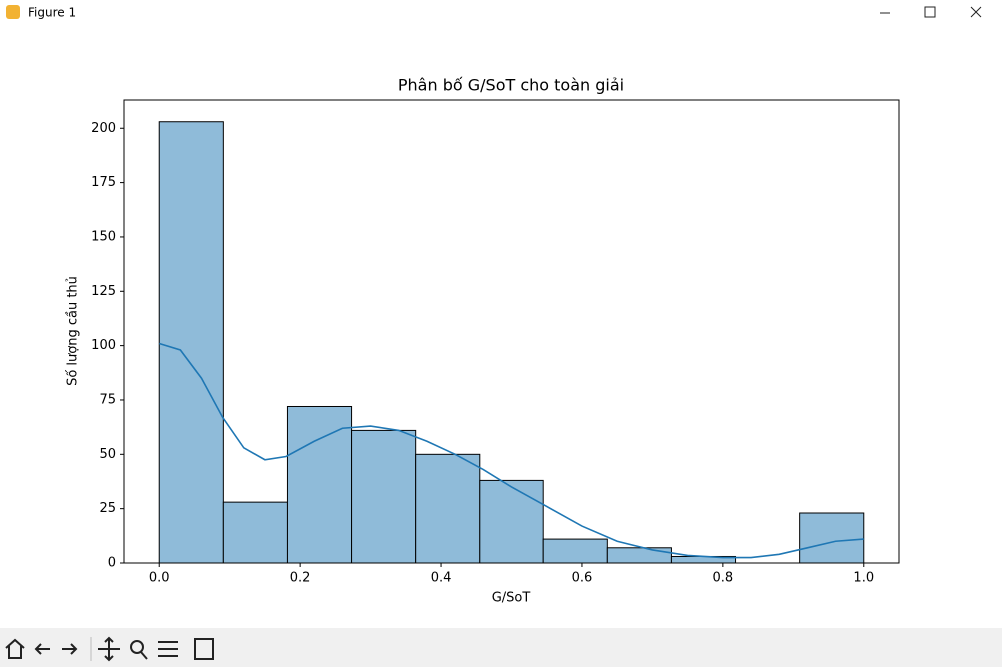 This screenshot has height=667, width=1002. What do you see at coordinates (204, 649) in the screenshot?
I see `save-button` at bounding box center [204, 649].